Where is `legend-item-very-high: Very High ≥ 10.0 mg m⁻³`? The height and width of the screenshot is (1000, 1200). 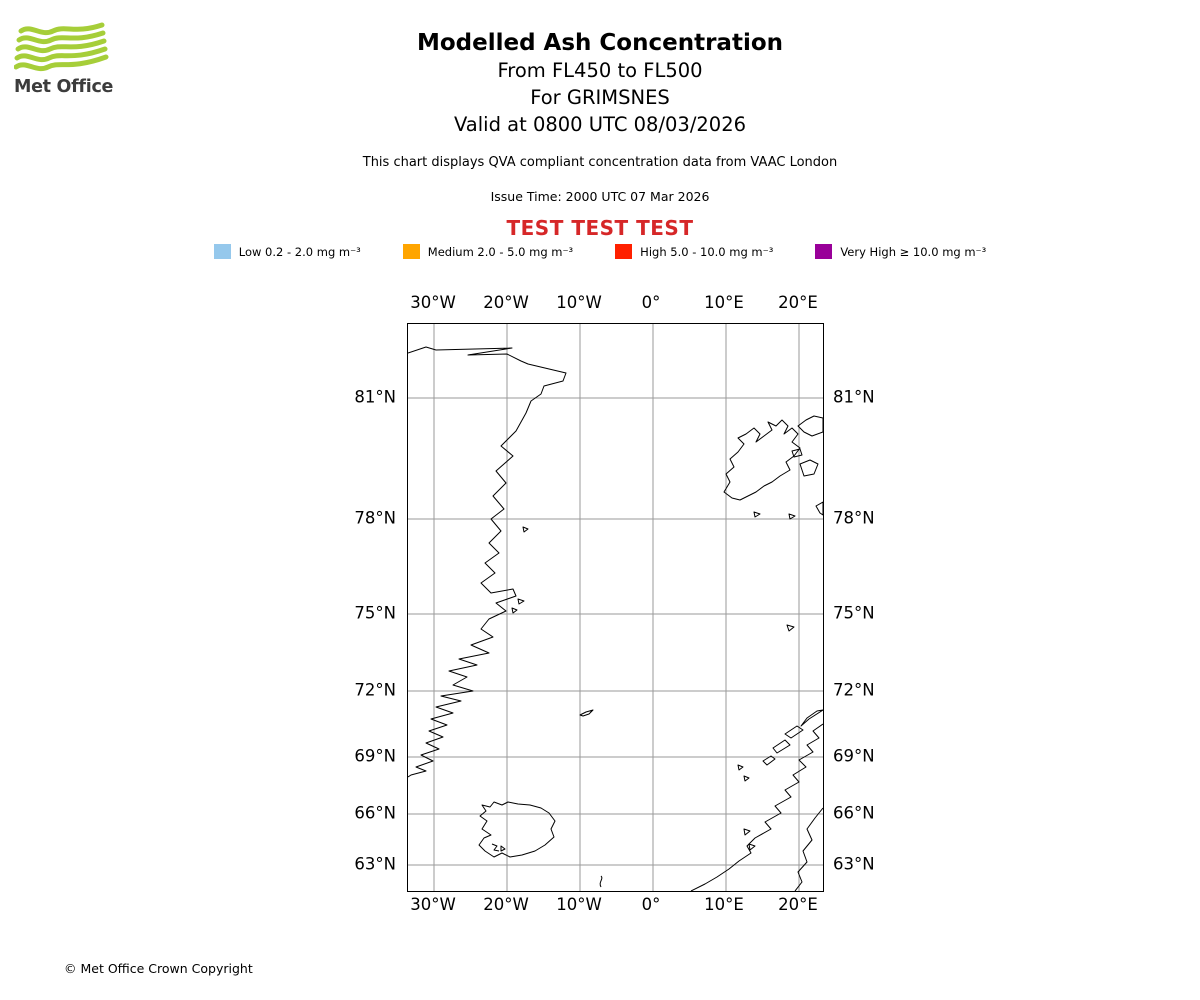 legend-item-very-high: Very High ≥ 10.0 mg m⁻³ is located at coordinates (900, 251).